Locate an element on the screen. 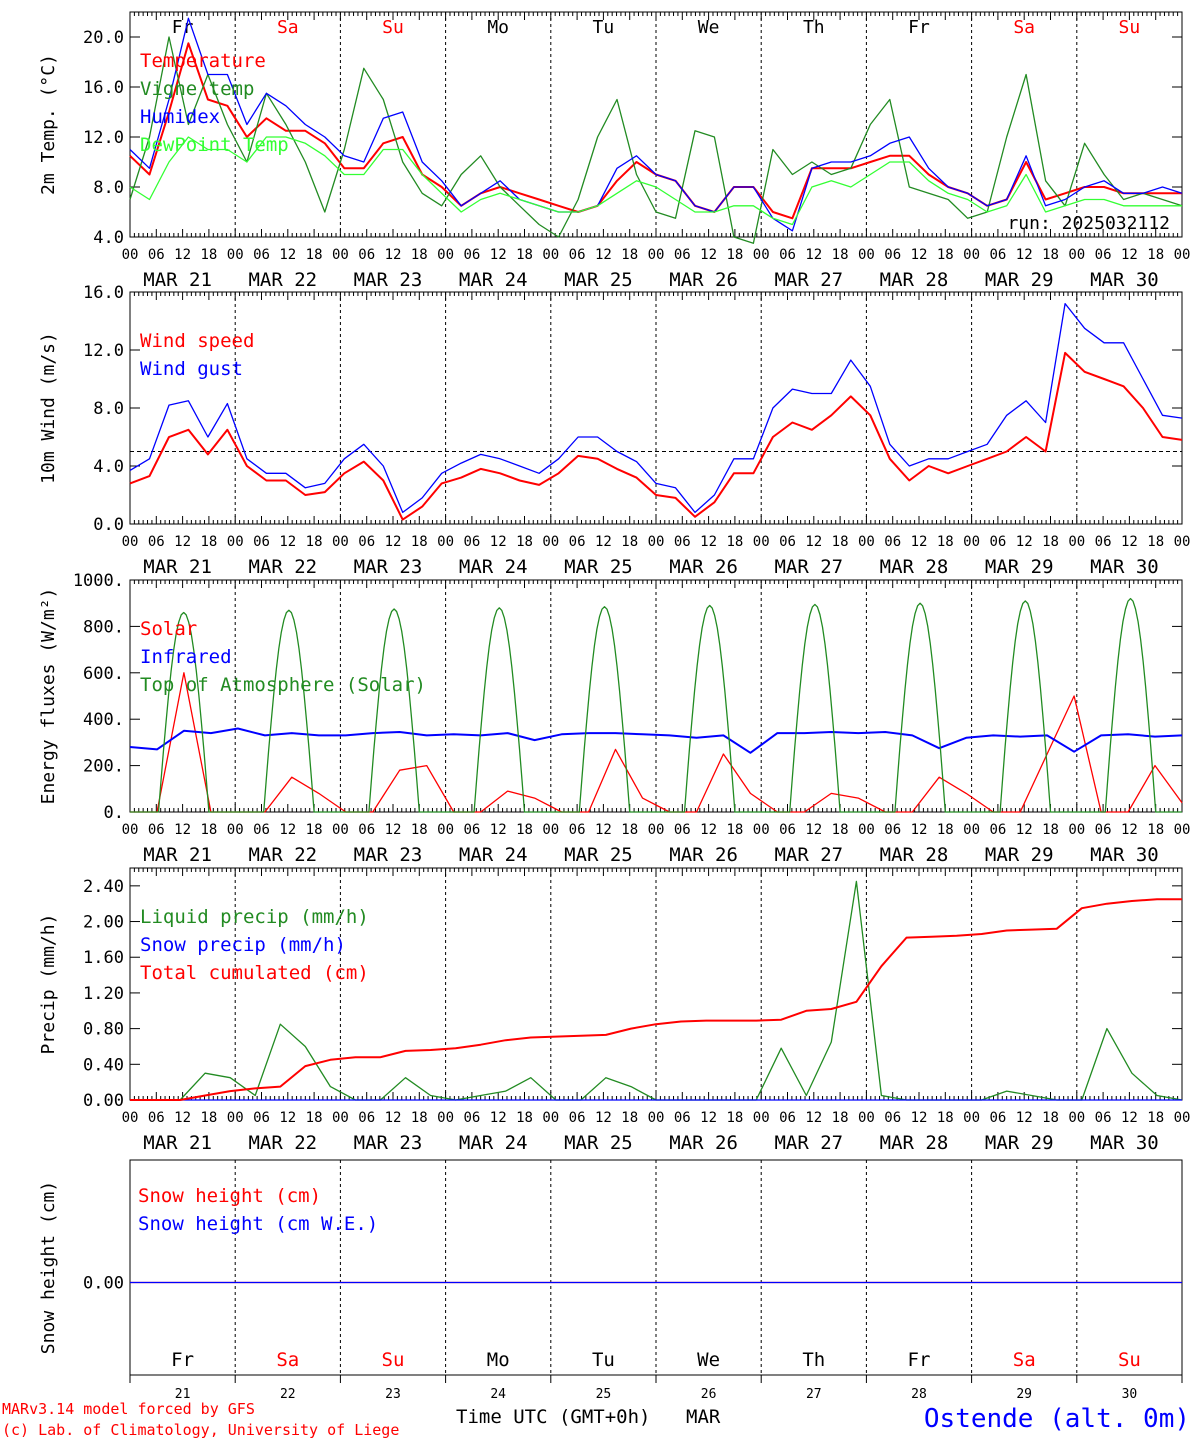 This screenshot has width=1194, height=1440. legend-entry: Snow precip (mm/h) is located at coordinates (243, 945).